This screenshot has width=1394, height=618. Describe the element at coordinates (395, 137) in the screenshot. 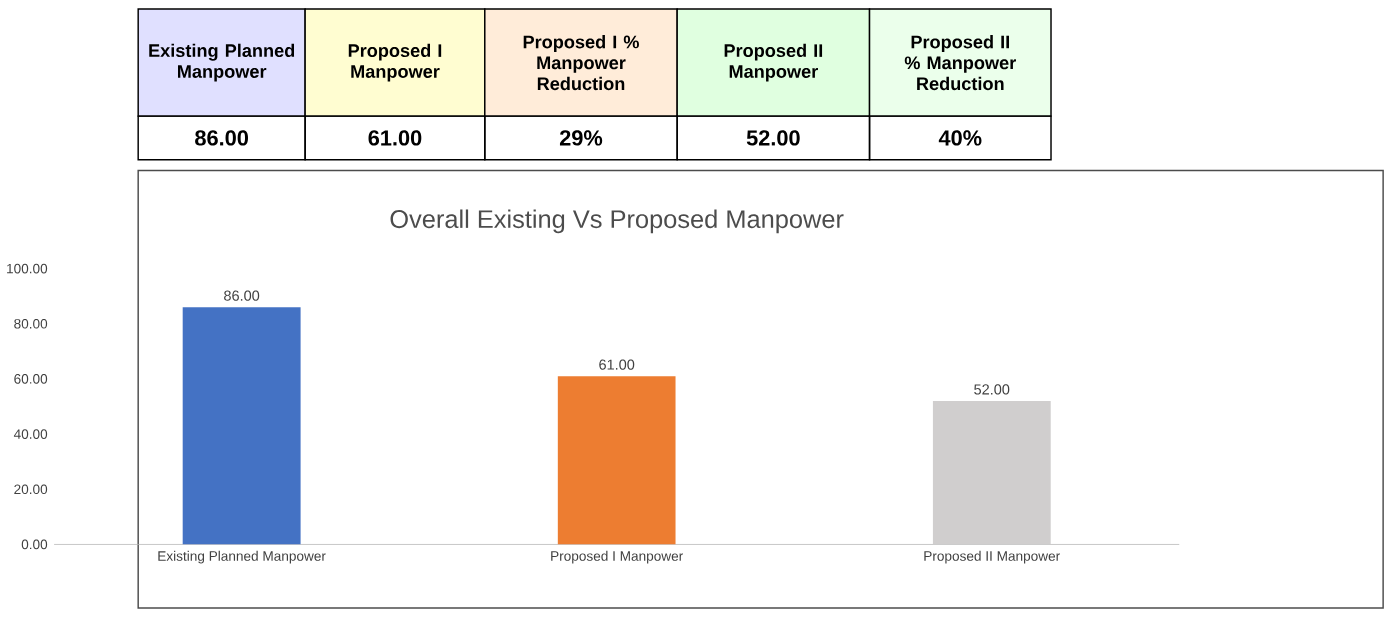

I see `text: 61.00` at that location.